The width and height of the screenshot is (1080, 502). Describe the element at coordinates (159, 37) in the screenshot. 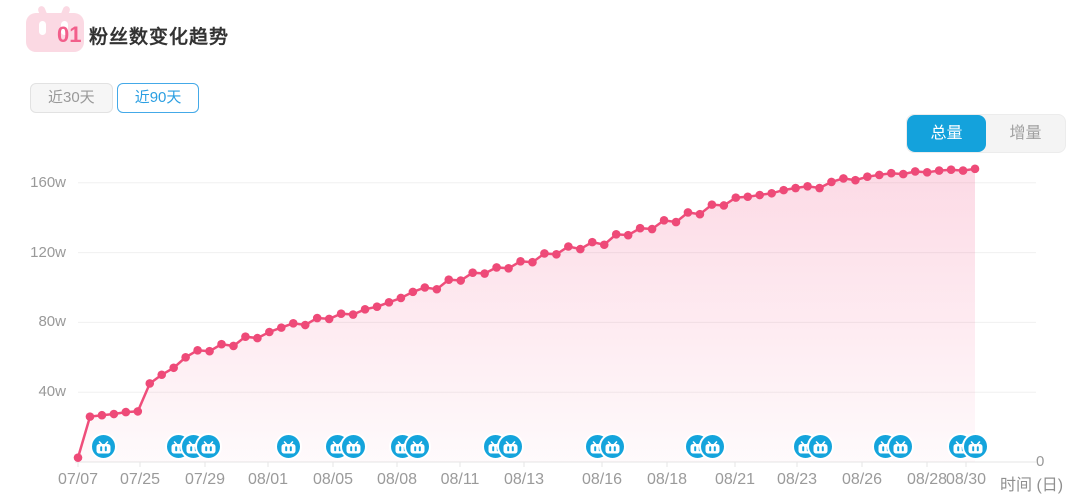

I see `page-title: 粉丝数变化趋势` at that location.